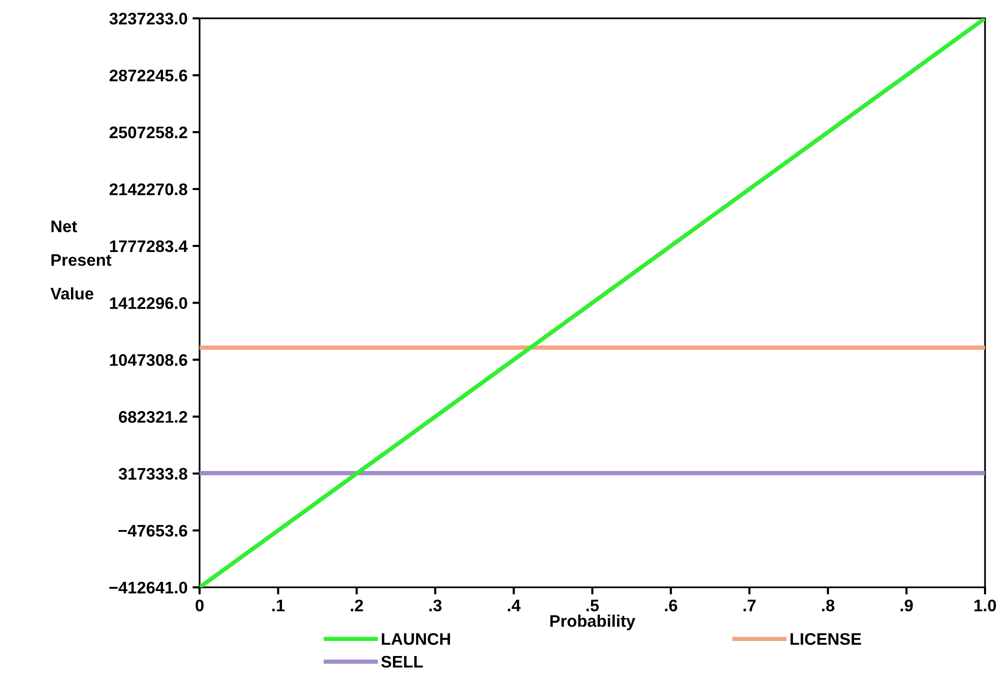  Describe the element at coordinates (200, 606) in the screenshot. I see `x-tick-label: 0` at that location.